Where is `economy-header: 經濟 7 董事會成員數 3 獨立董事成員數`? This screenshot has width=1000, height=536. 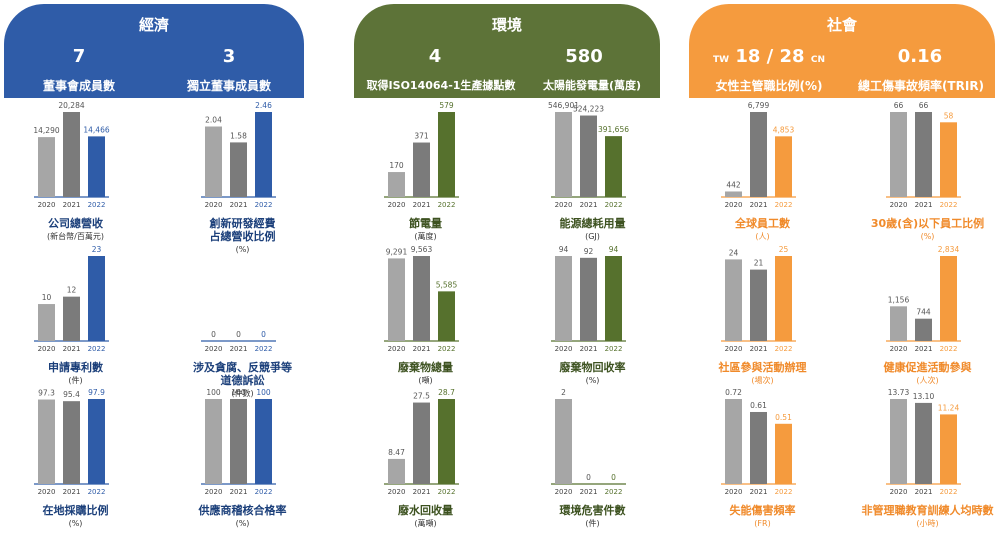
economy-header: 經濟 7 董事會成員數 3 獨立董事成員數 is located at coordinates (154, 51).